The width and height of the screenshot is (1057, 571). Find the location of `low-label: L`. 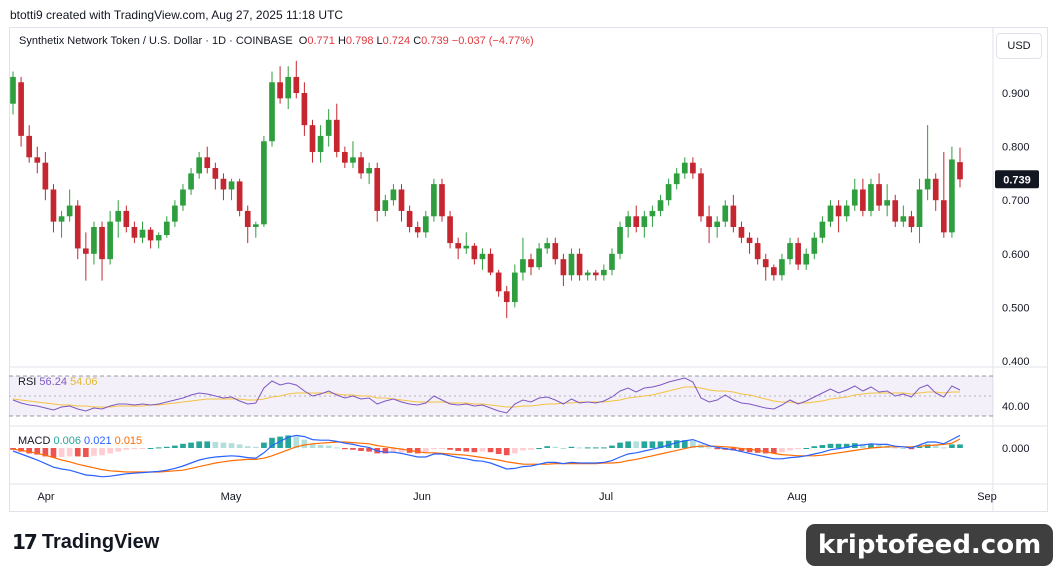

low-label: L is located at coordinates (379, 41).